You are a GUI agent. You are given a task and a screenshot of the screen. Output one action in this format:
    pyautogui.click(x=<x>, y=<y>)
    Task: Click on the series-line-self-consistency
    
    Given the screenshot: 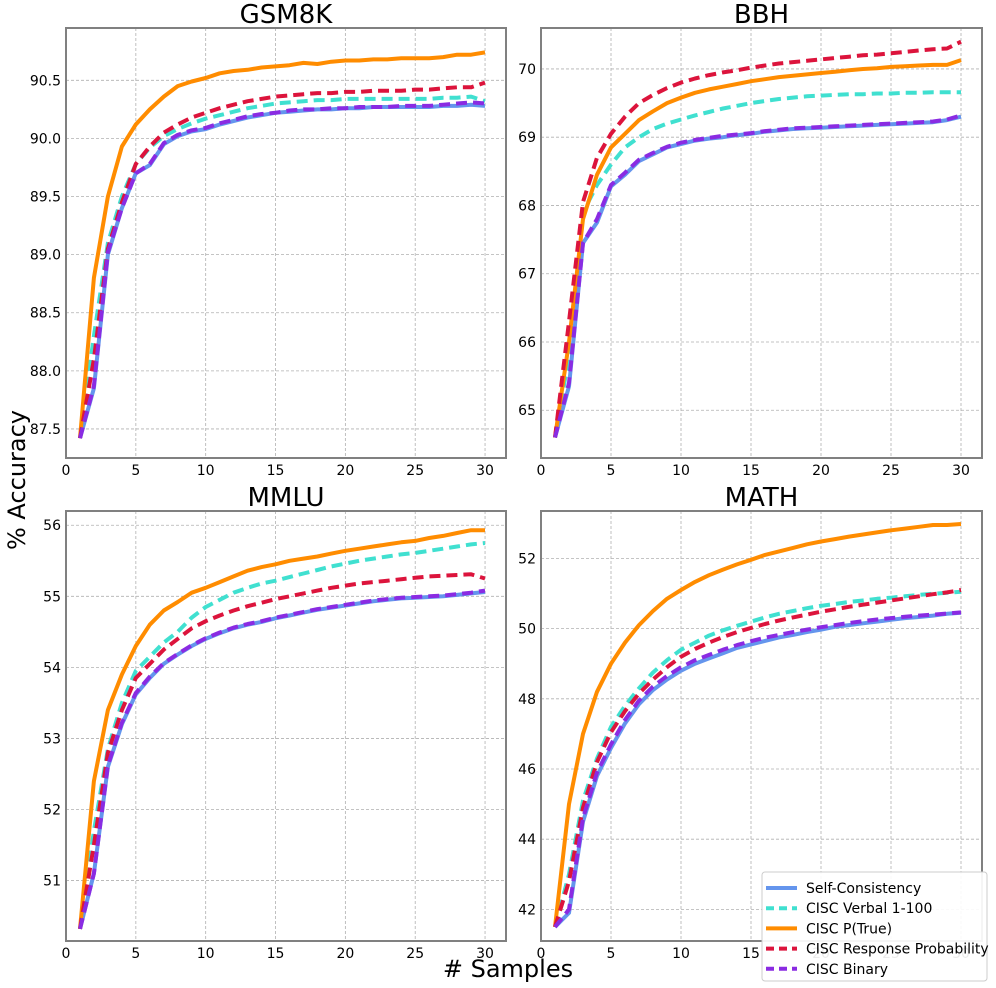 What is the action you would take?
    pyautogui.click(x=282, y=270)
    